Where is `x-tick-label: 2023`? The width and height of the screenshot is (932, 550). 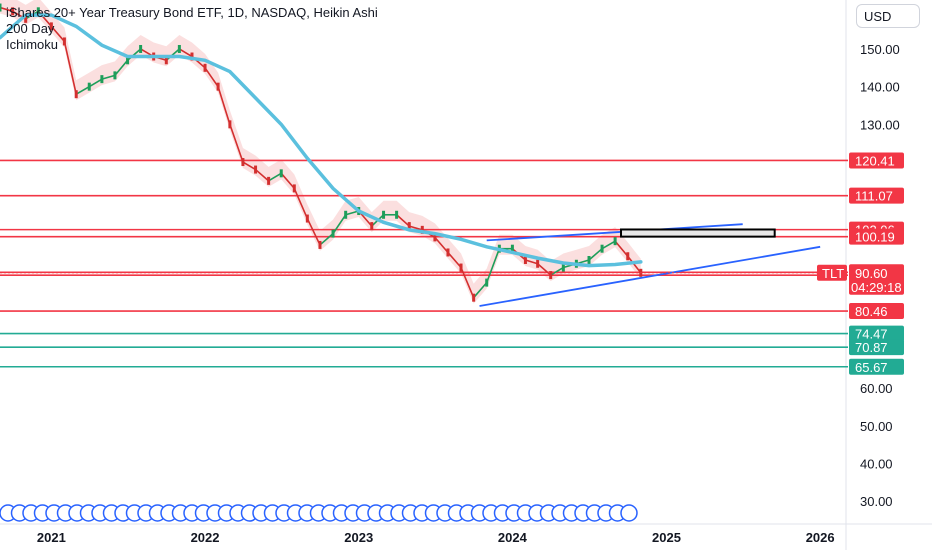 x-tick-label: 2023 is located at coordinates (358, 537).